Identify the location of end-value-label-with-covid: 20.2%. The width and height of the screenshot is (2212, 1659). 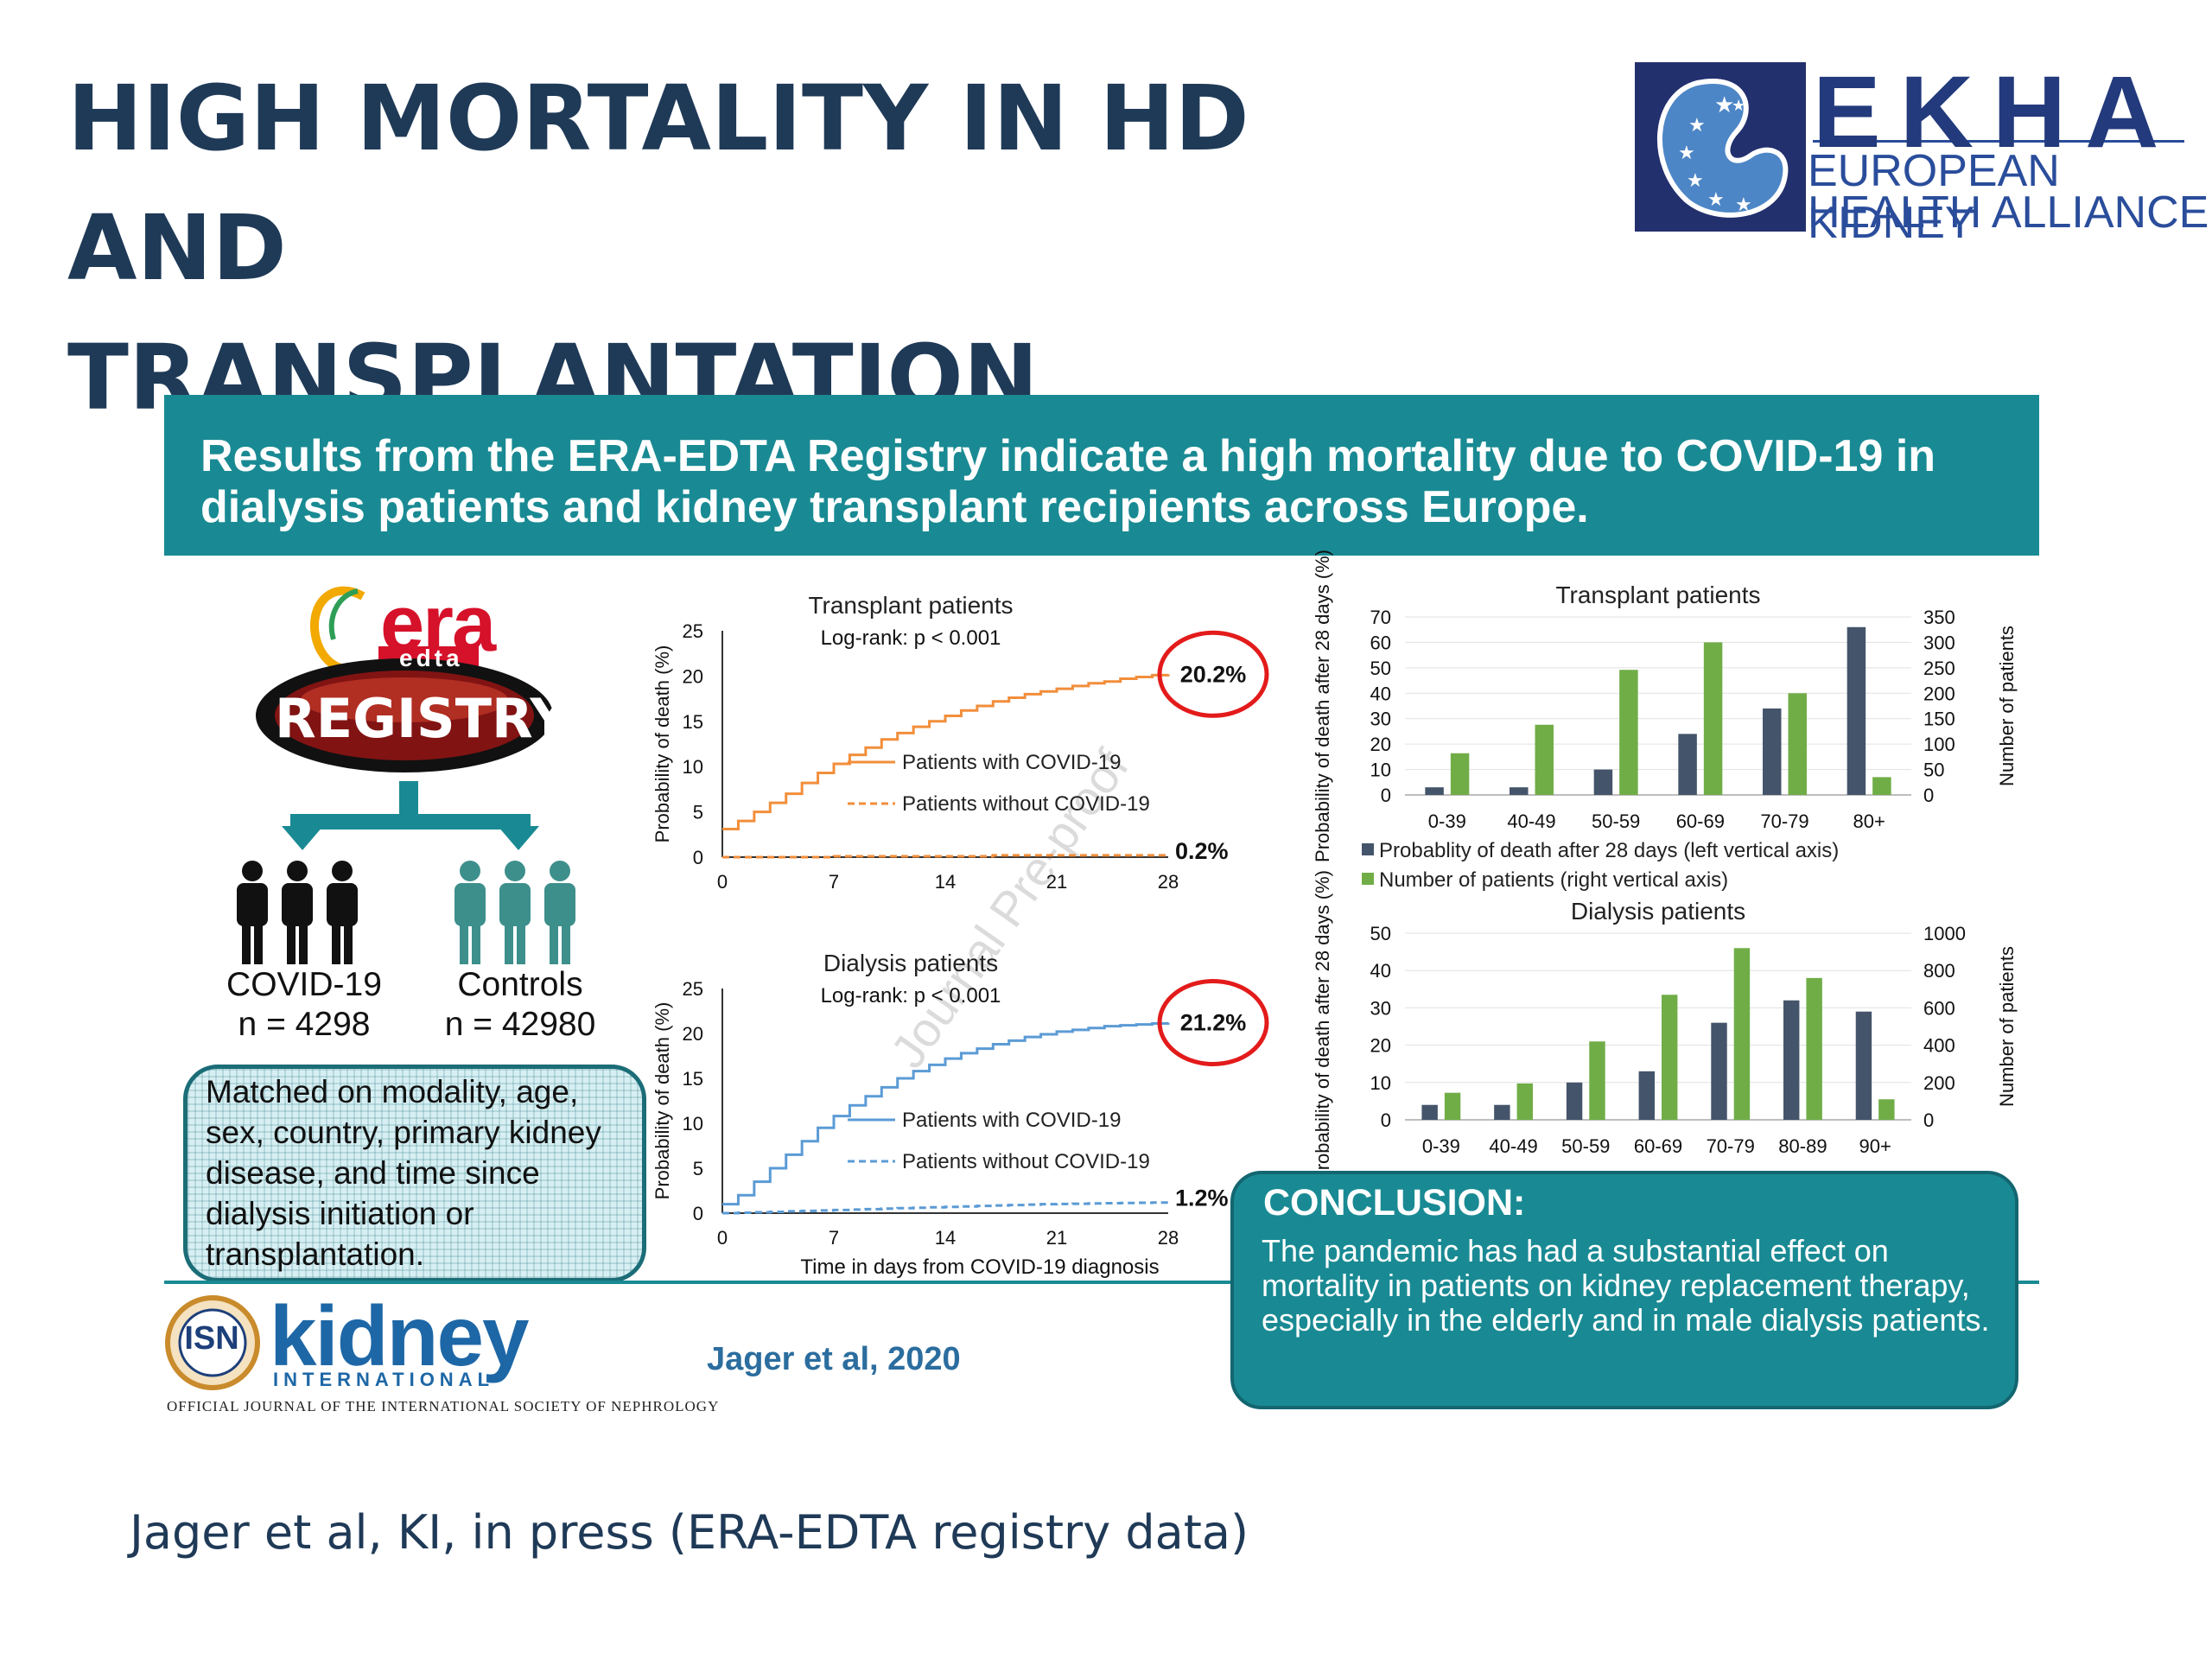
(1213, 674).